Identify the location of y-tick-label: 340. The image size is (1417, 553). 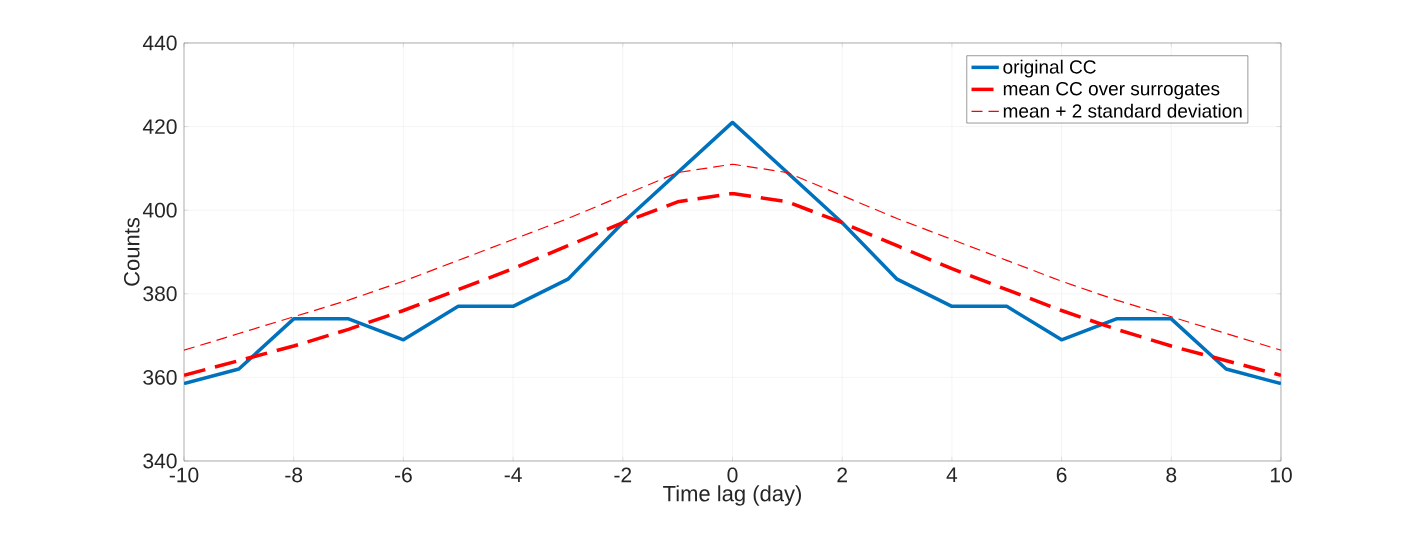
(160, 461).